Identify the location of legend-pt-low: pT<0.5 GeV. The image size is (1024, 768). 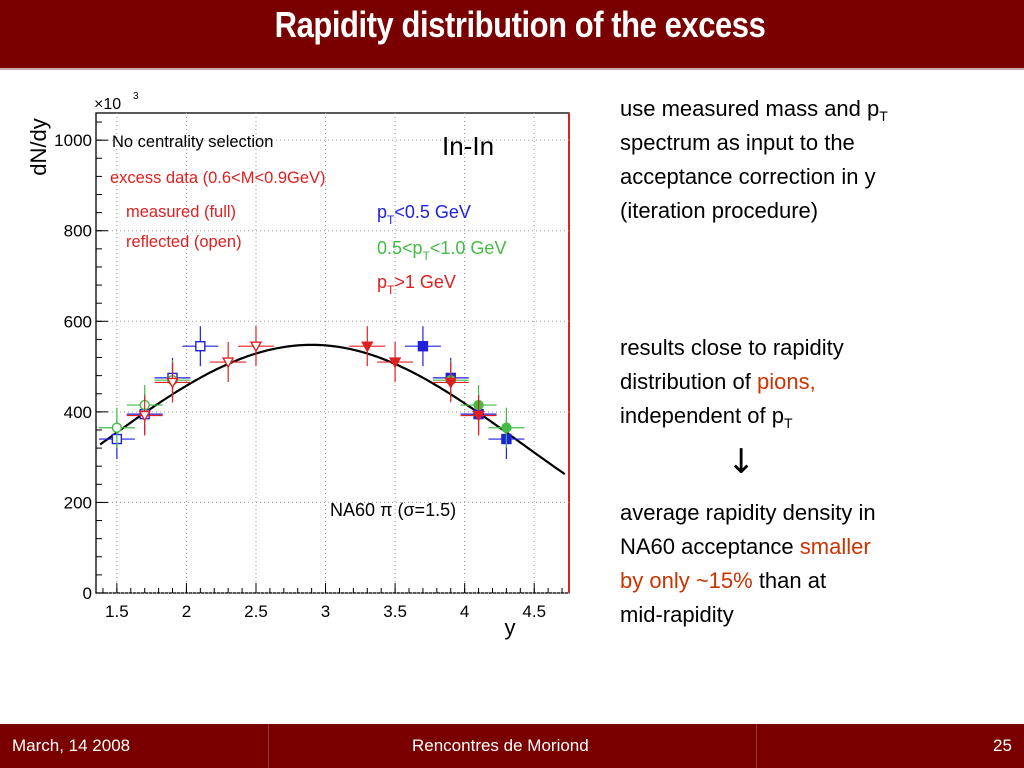
(424, 214).